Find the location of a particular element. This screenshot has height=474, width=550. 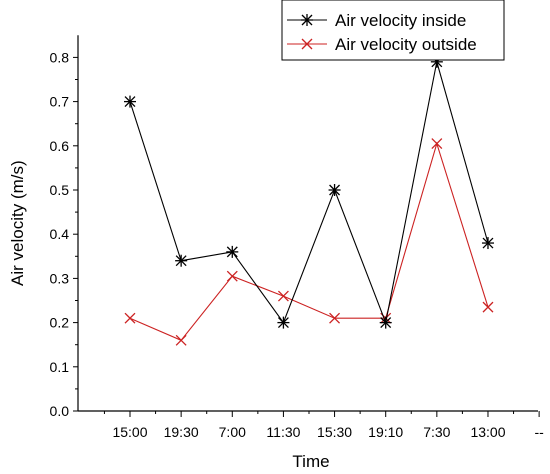

x-tick-label: 11:30 is located at coordinates (283, 432).